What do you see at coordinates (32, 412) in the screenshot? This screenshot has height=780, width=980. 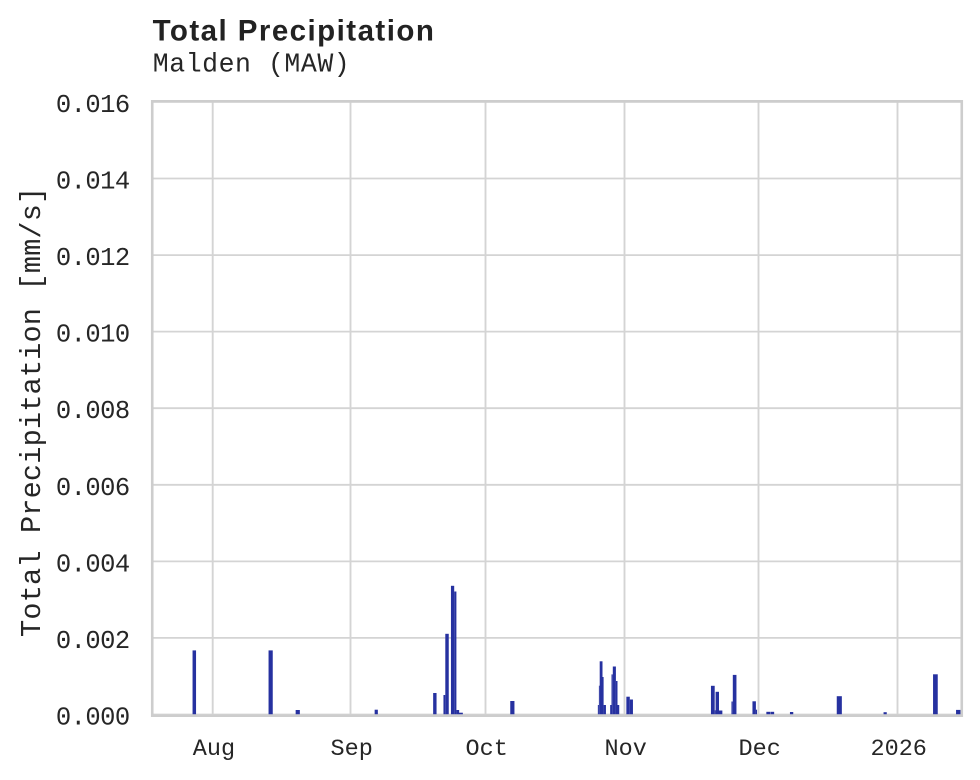 I see `svg-text: Total Precipitation [mm/s]` at bounding box center [32, 412].